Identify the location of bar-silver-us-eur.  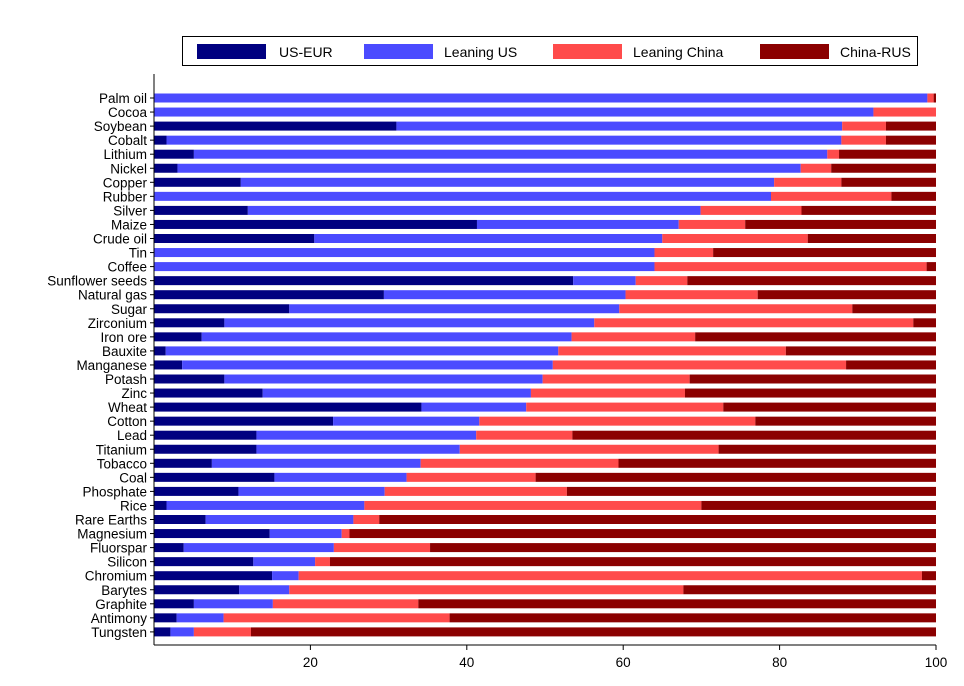
(201, 210).